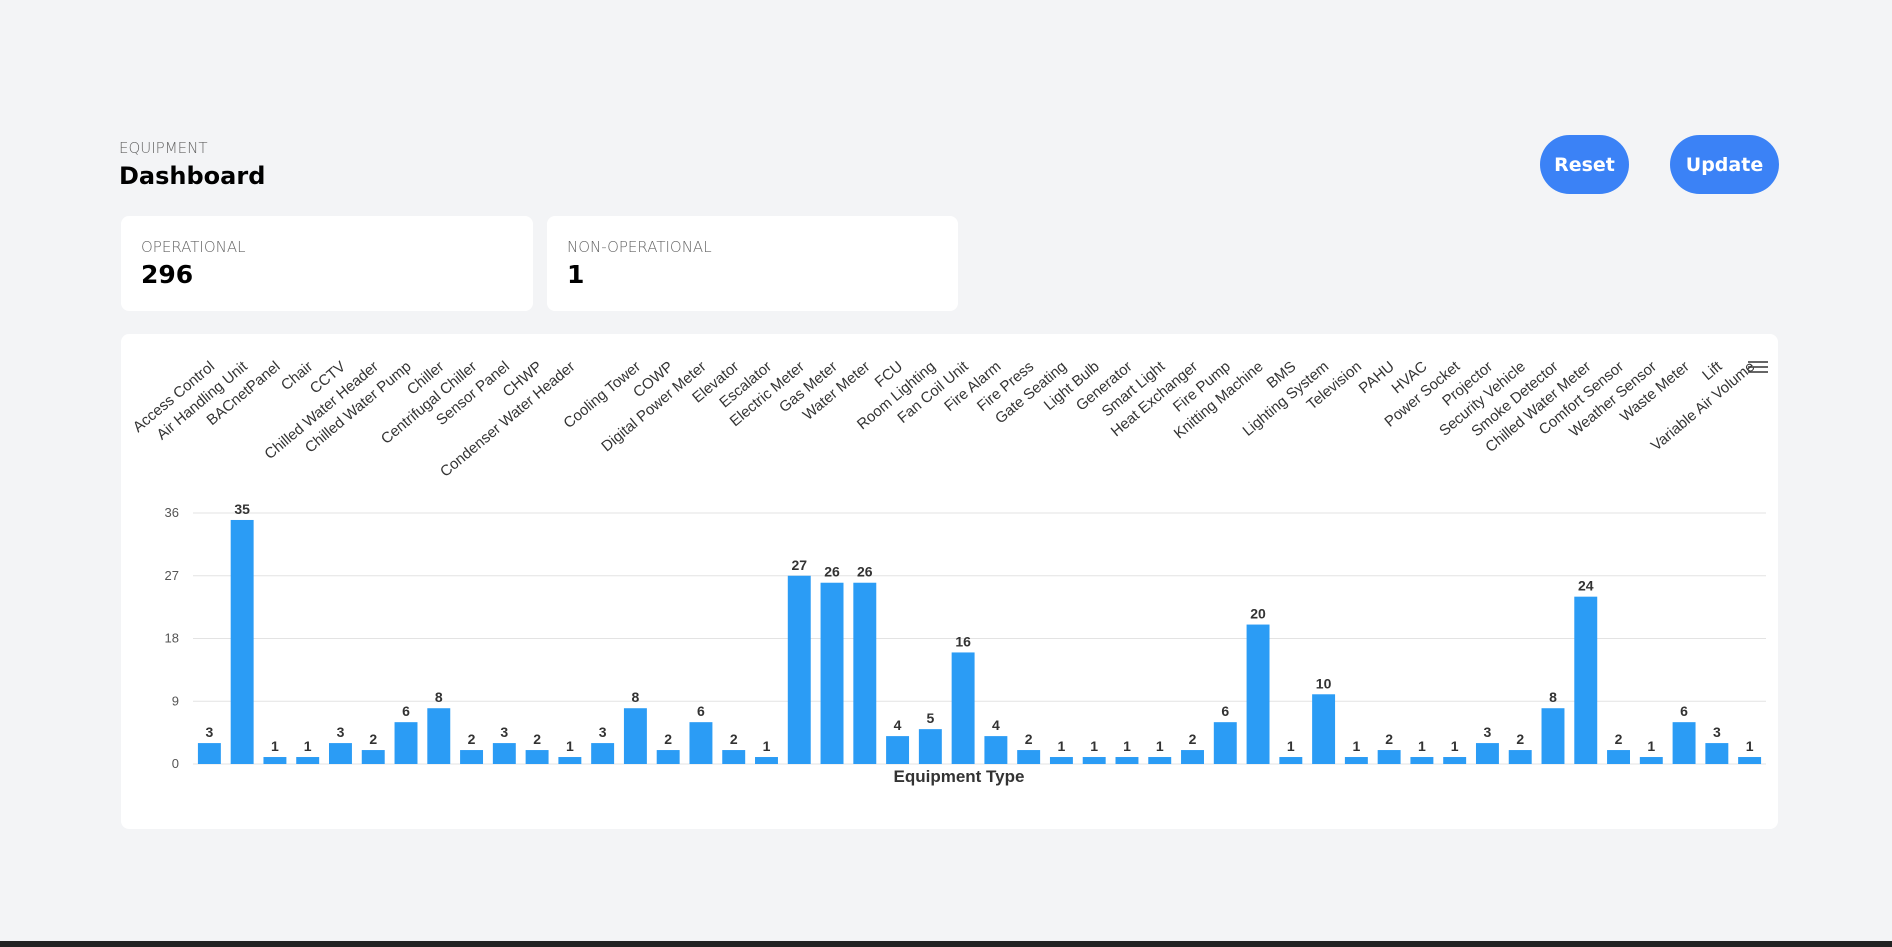  Describe the element at coordinates (172, 575) in the screenshot. I see `y-tick-label: 27` at that location.